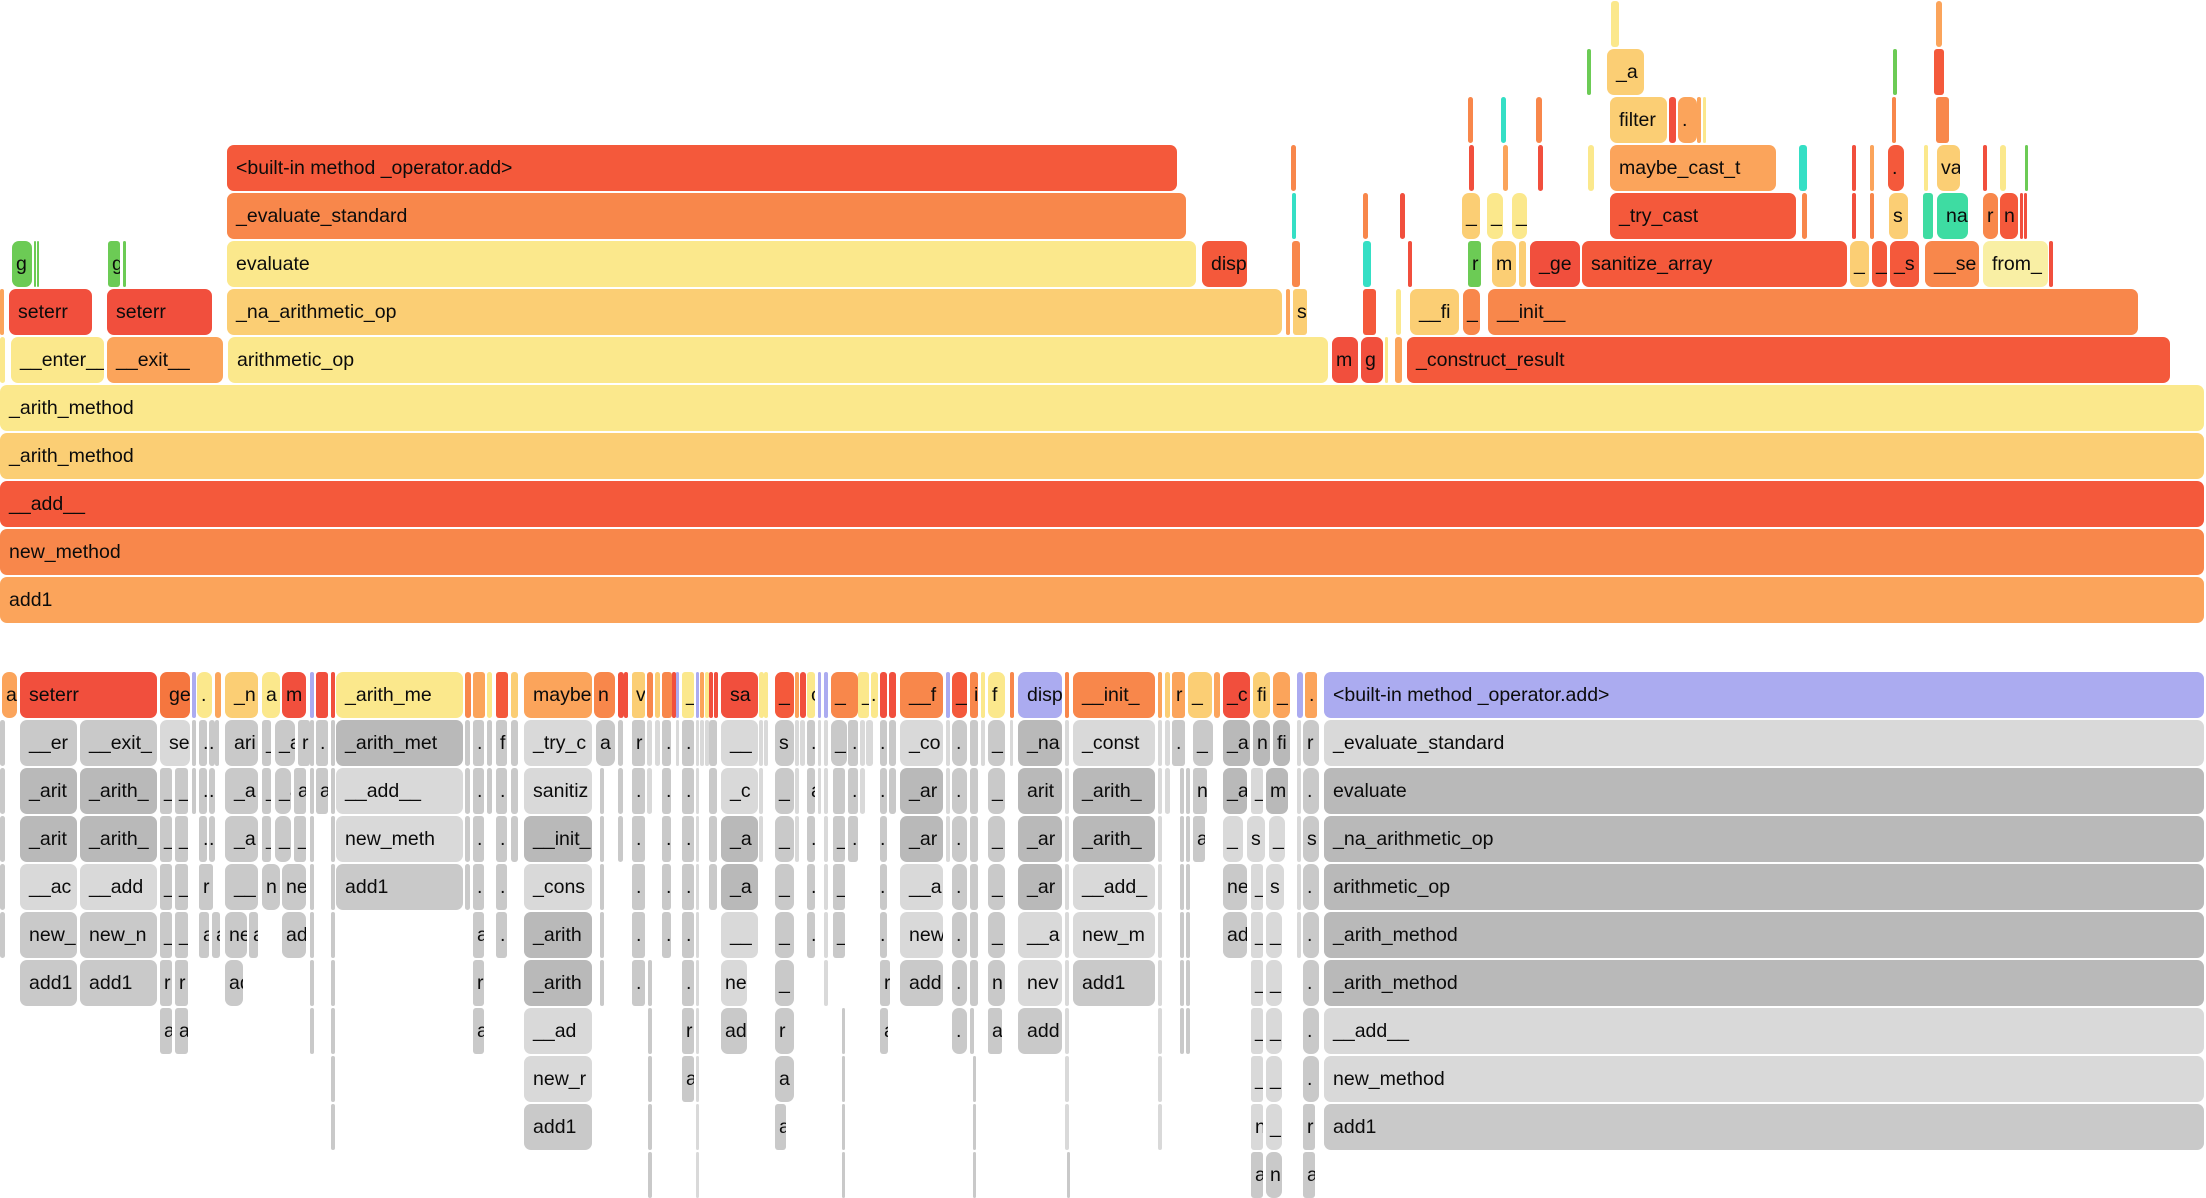 This screenshot has width=2206, height=1198. What do you see at coordinates (2009, 216) in the screenshot?
I see `frame-n: n` at bounding box center [2009, 216].